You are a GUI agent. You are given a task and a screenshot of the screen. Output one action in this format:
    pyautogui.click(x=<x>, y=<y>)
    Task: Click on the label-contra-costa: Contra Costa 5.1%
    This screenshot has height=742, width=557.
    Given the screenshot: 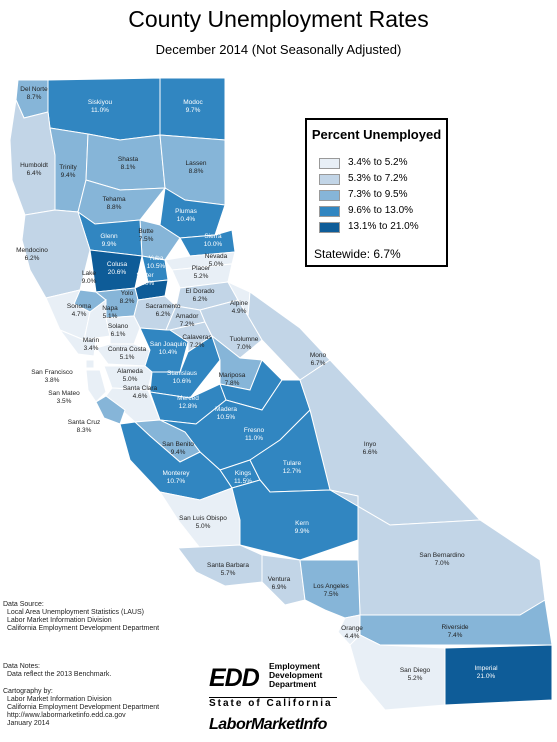 What is the action you would take?
    pyautogui.click(x=127, y=353)
    